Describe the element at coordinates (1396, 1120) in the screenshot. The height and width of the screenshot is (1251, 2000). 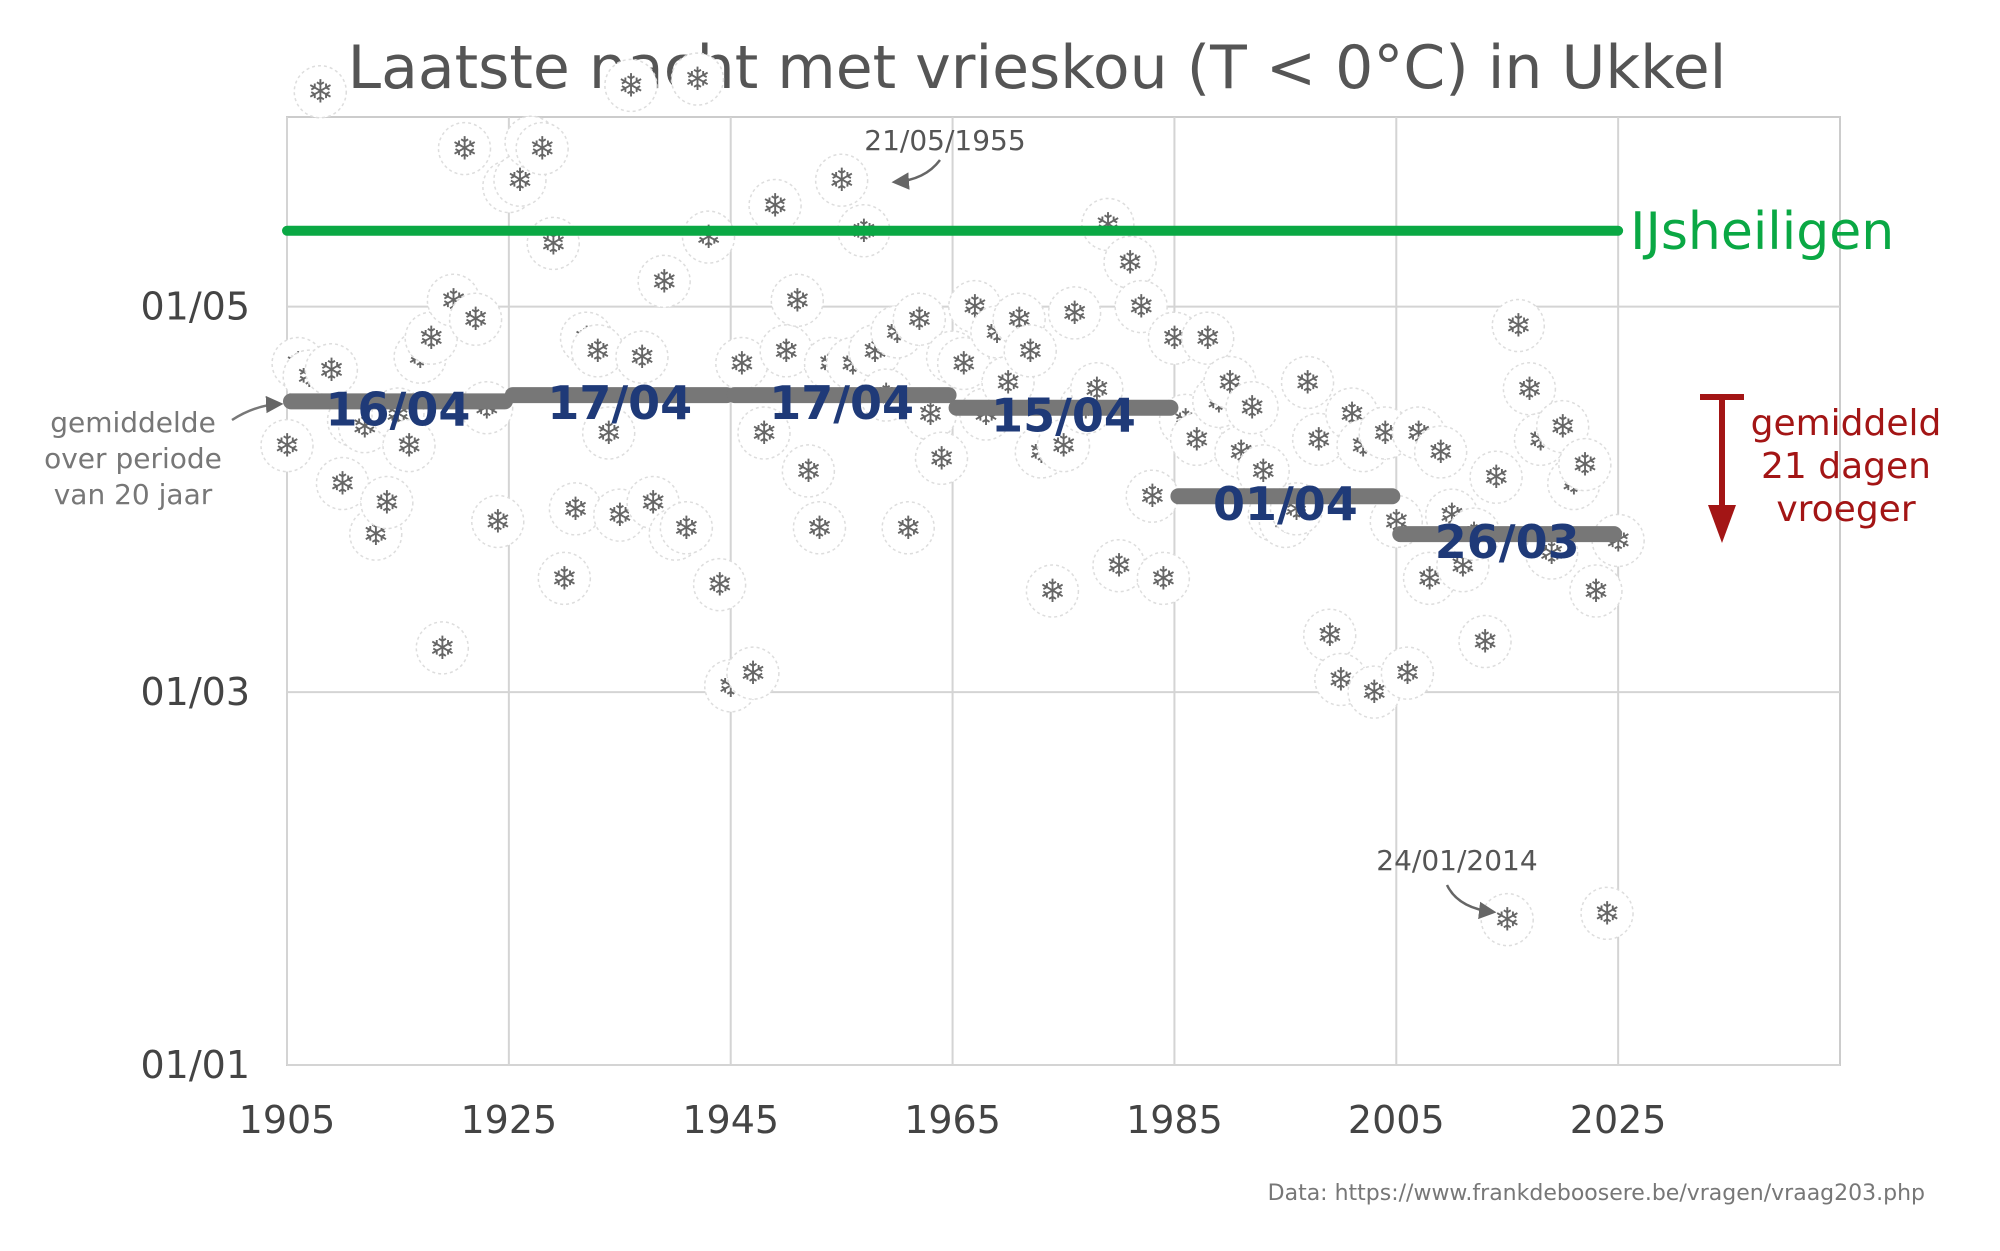
I see `x-tick-label: 2005` at that location.